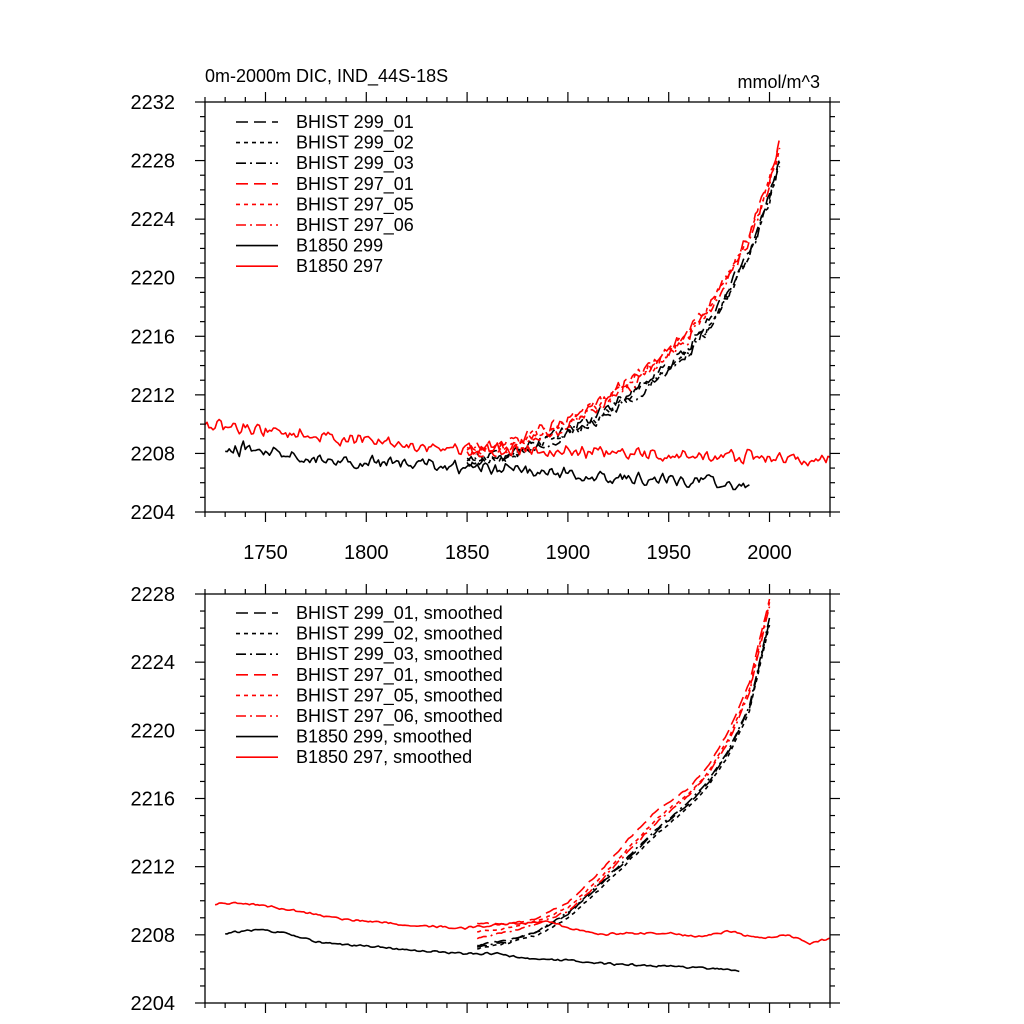 This screenshot has width=1024, height=1024. What do you see at coordinates (355, 122) in the screenshot?
I see `legend-label: BHIST 299_01` at bounding box center [355, 122].